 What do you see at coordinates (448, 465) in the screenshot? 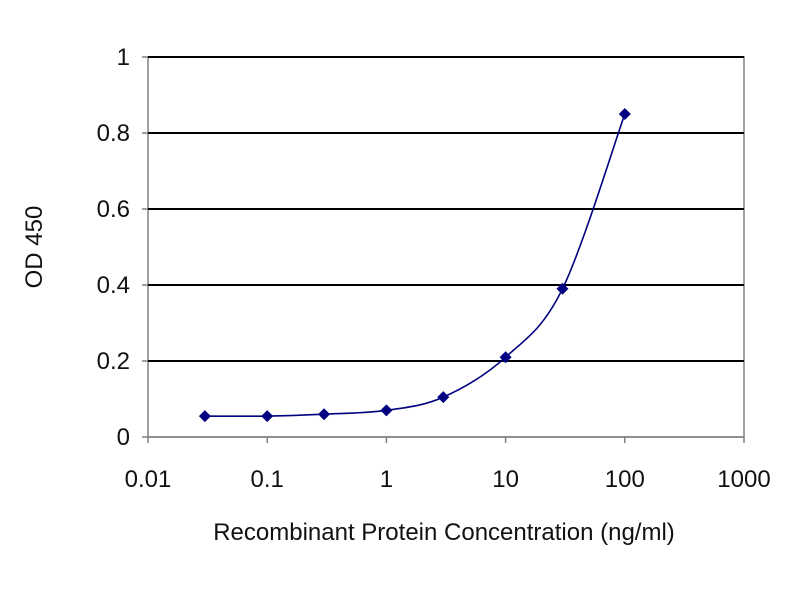
I see `x-axis-ticks: 0.01 0.1 1 10 100 1000` at bounding box center [448, 465].